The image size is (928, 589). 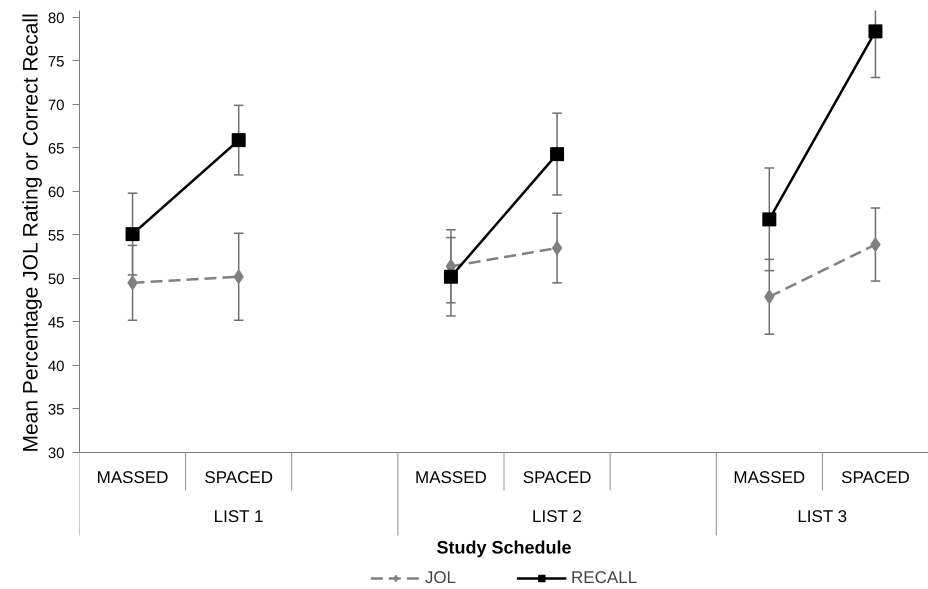 What do you see at coordinates (56, 192) in the screenshot?
I see `y-tick-label: 60` at bounding box center [56, 192].